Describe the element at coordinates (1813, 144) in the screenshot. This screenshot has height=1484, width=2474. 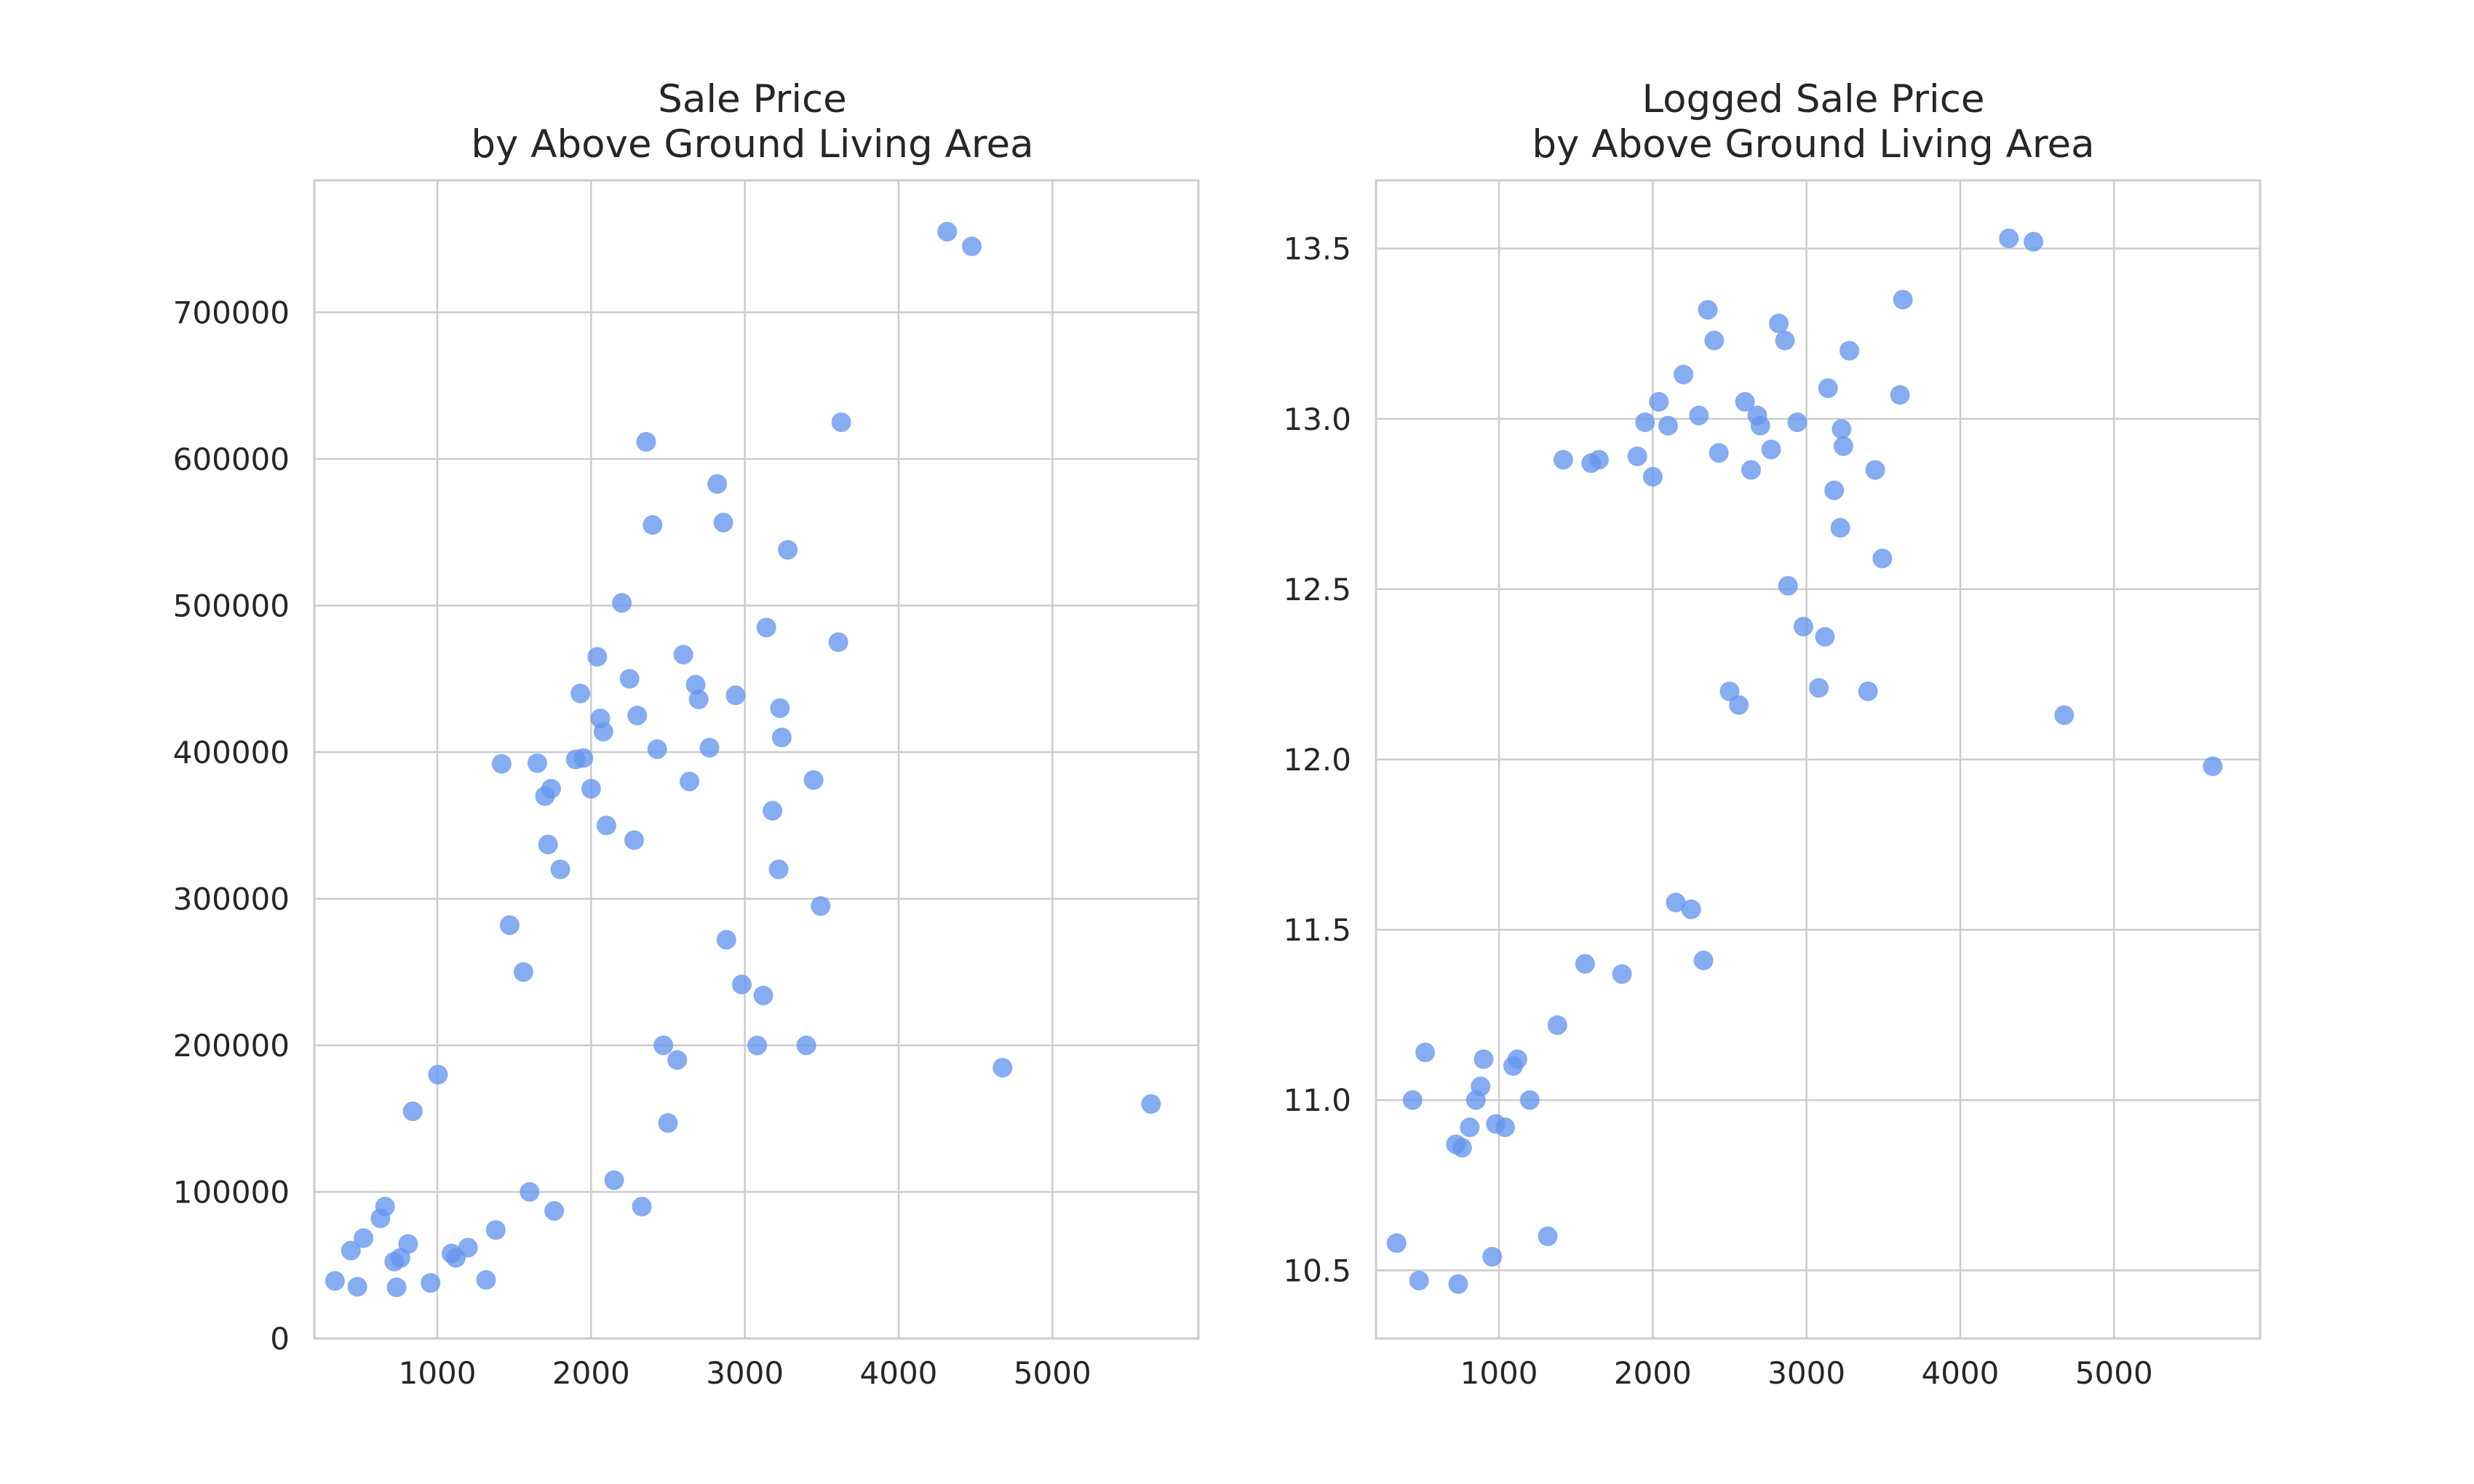
I see `chart-title-line-2: by Above Ground Living Area` at that location.